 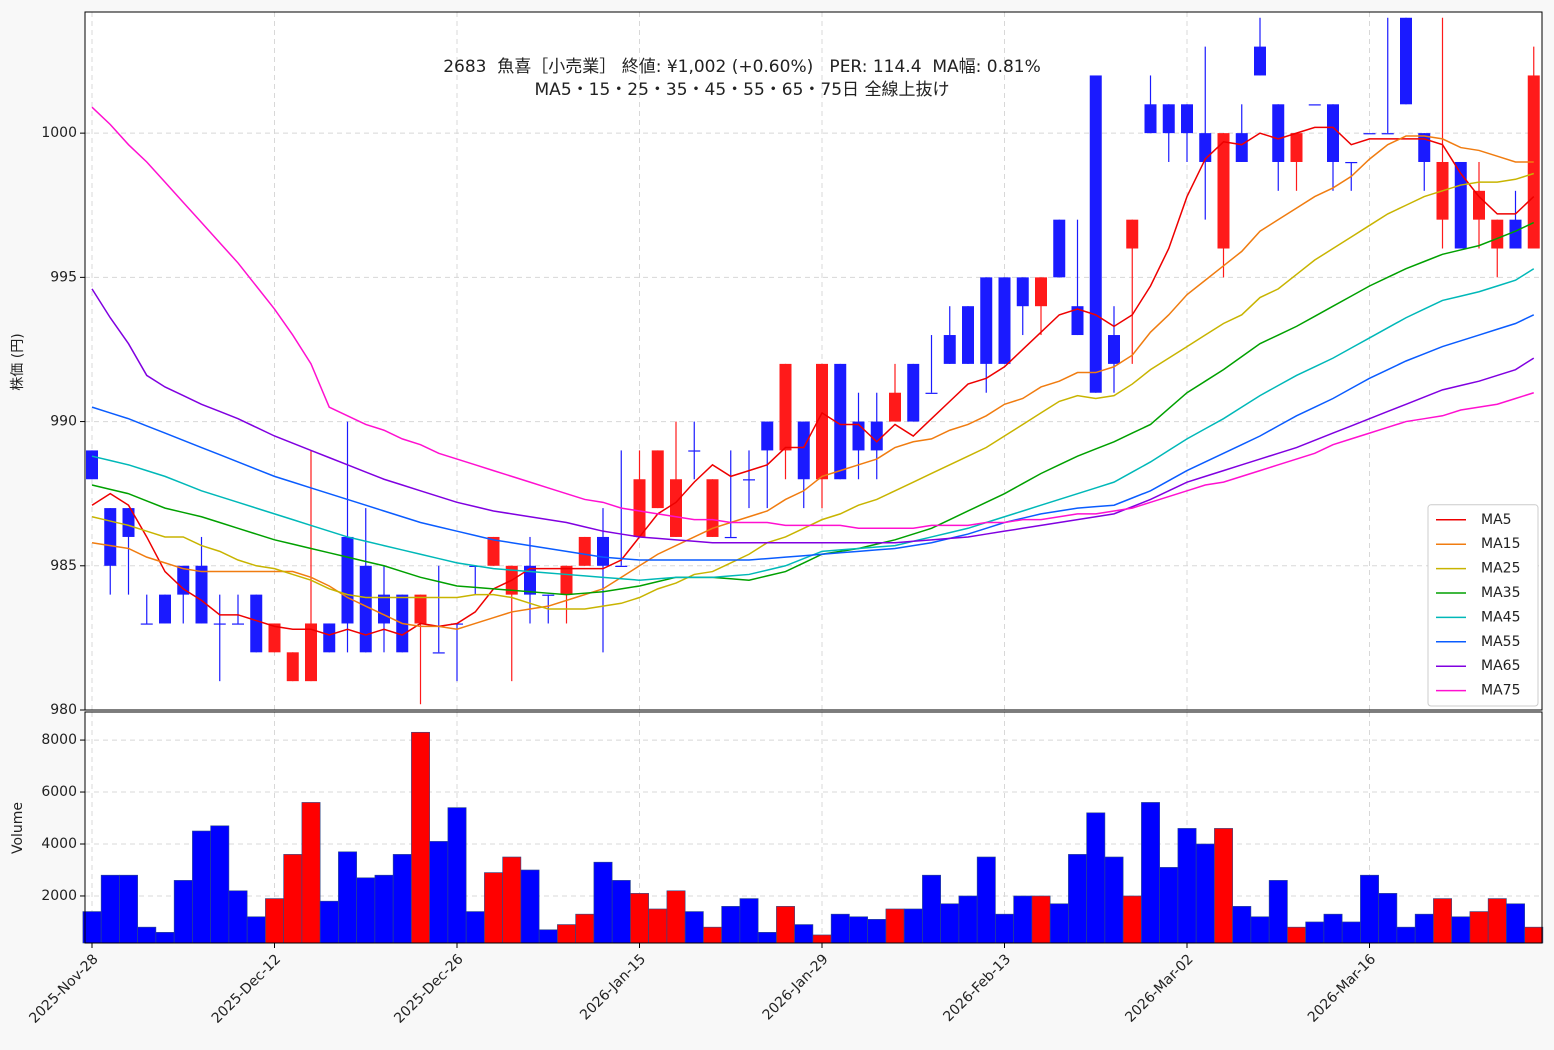 I want to click on y-tick-label: 985, so click(x=63, y=566).